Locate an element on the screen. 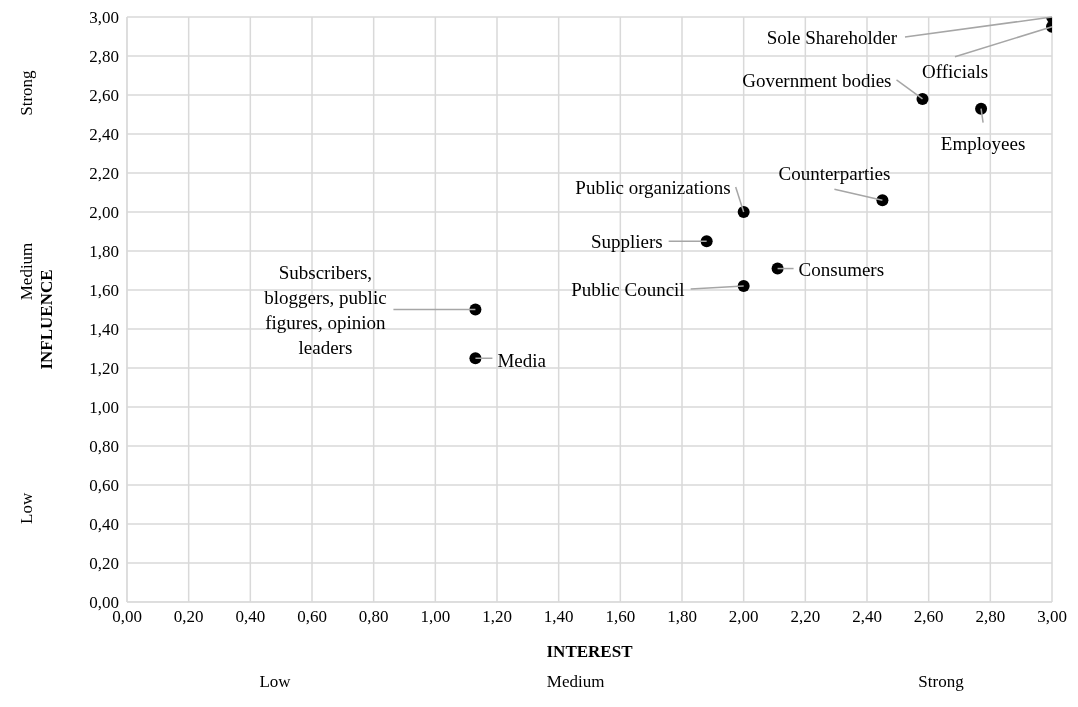 The width and height of the screenshot is (1078, 707). y-tick-label: 3,00 is located at coordinates (104, 18).